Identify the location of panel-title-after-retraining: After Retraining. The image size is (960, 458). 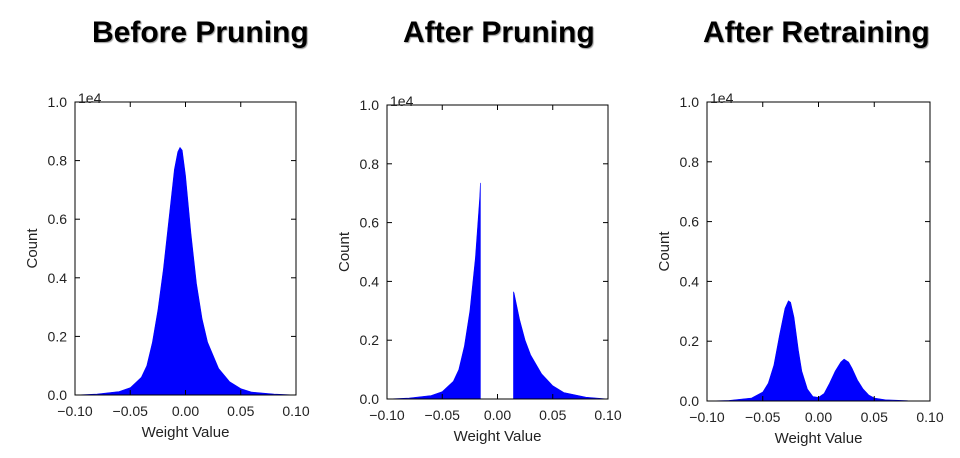
(816, 32).